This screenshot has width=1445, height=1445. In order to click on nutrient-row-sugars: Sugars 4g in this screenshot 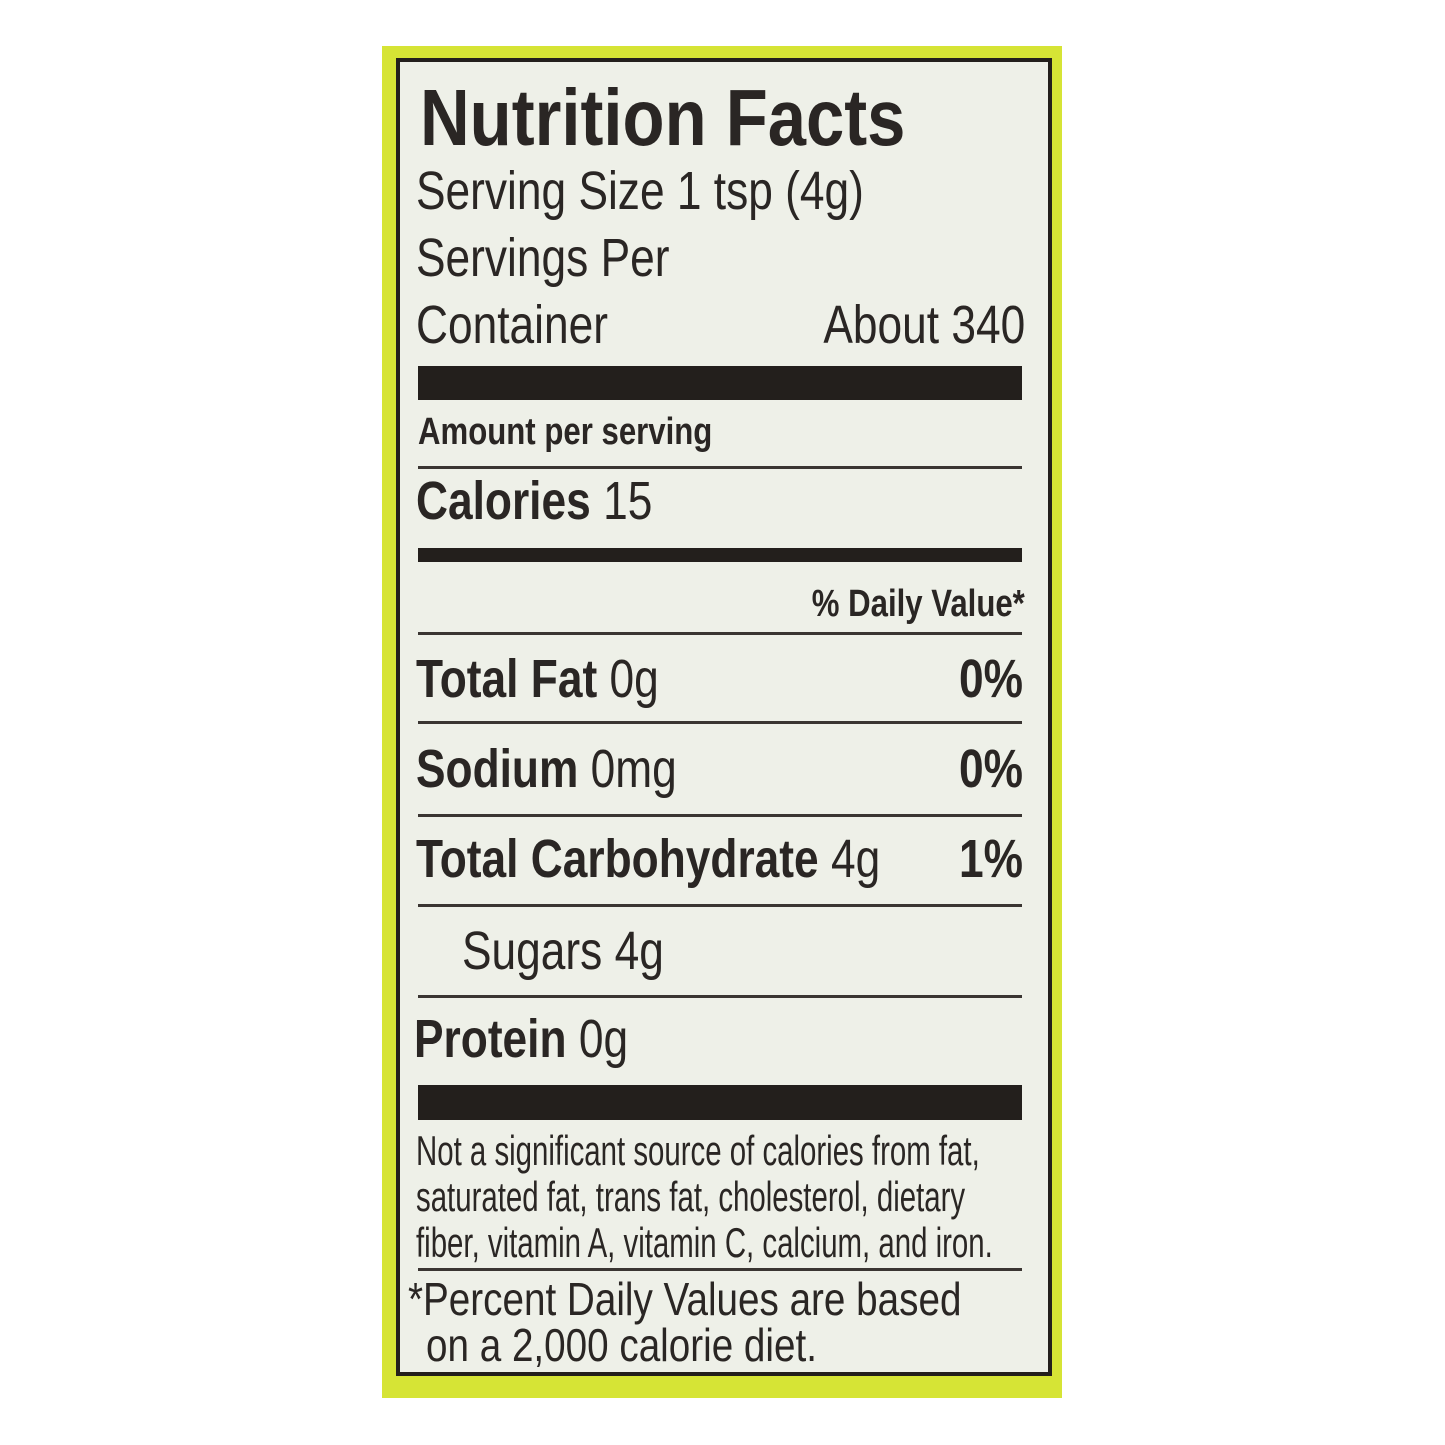, I will do `click(563, 951)`.